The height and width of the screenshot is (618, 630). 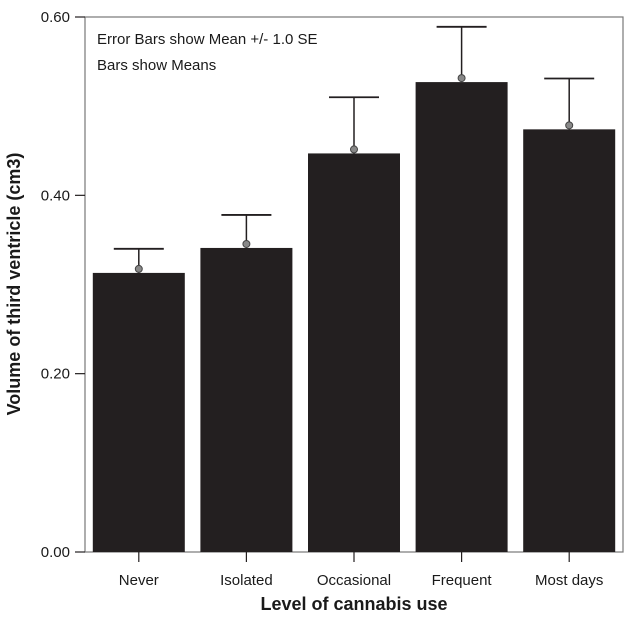 What do you see at coordinates (569, 580) in the screenshot?
I see `x-tick-label: Most days` at bounding box center [569, 580].